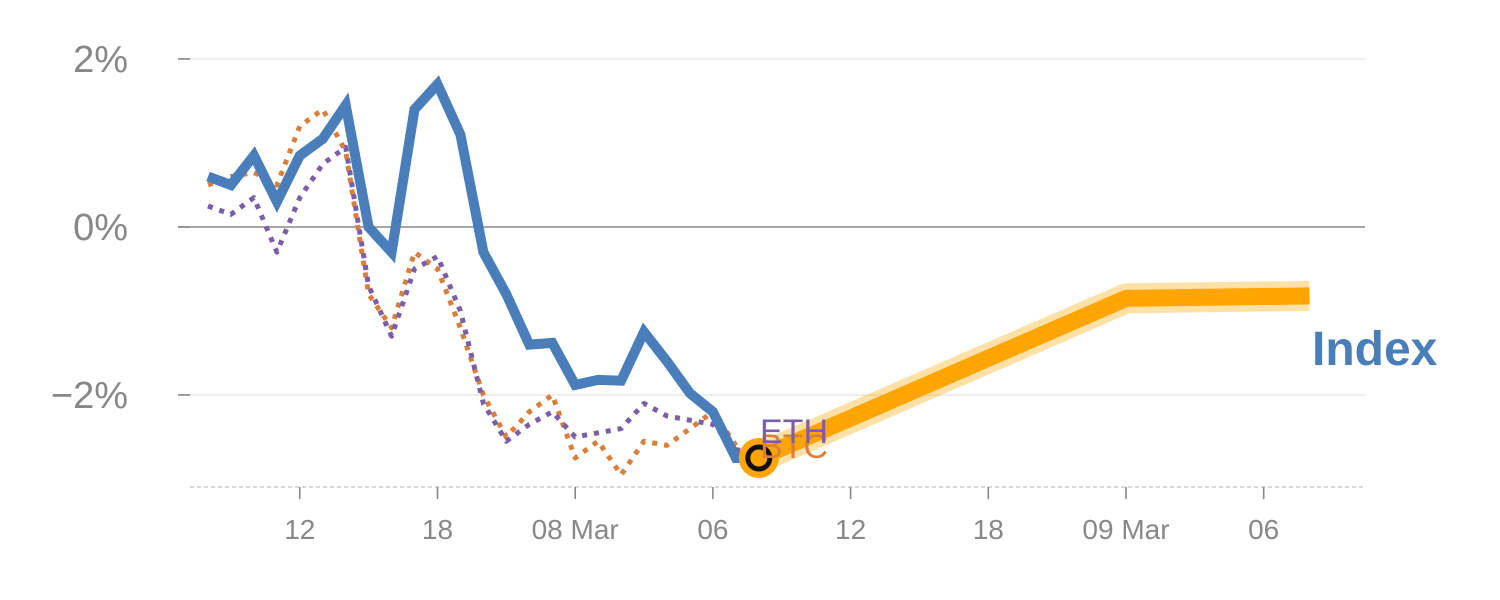 The width and height of the screenshot is (1500, 600). What do you see at coordinates (575, 529) in the screenshot?
I see `x-tick-label: 08 Mar` at bounding box center [575, 529].